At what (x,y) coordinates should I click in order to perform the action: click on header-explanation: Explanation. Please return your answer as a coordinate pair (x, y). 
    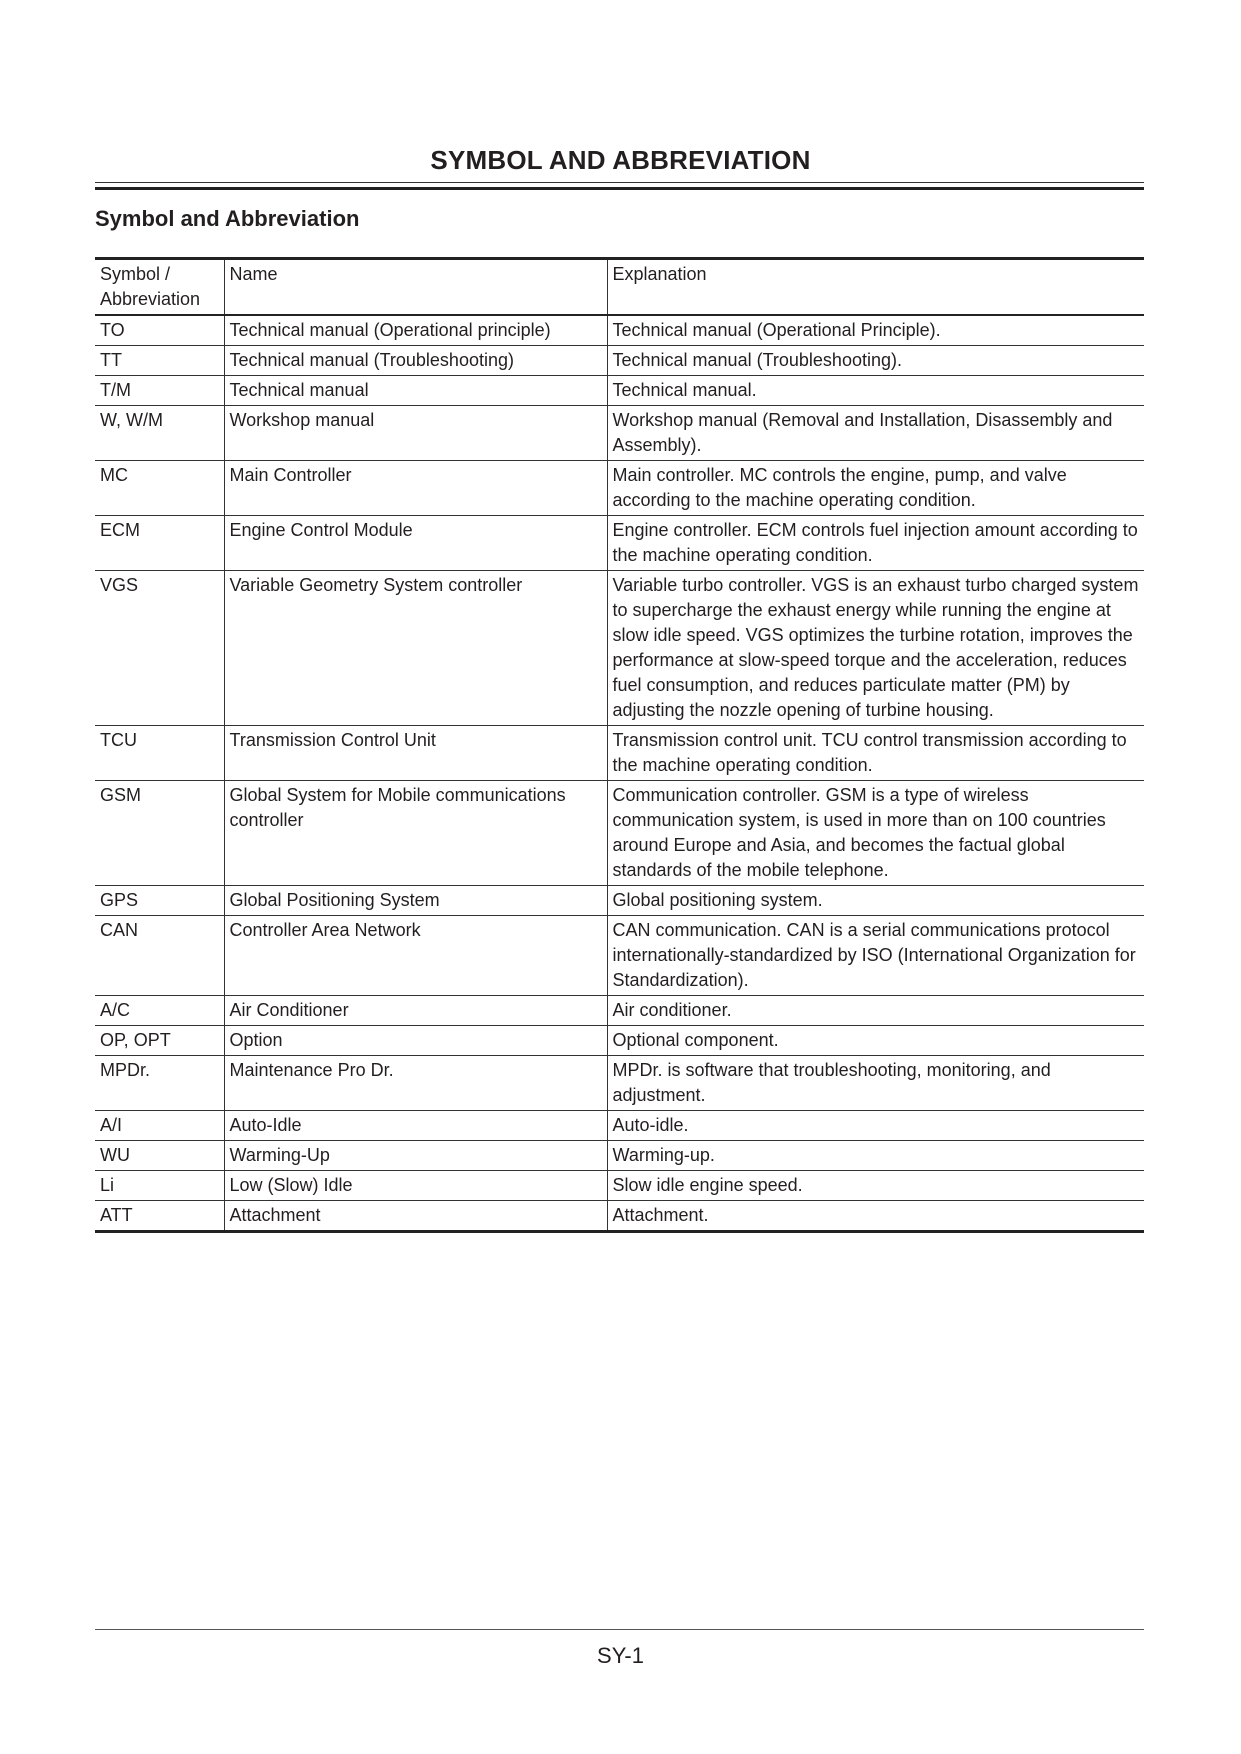
    Looking at the image, I should click on (875, 287).